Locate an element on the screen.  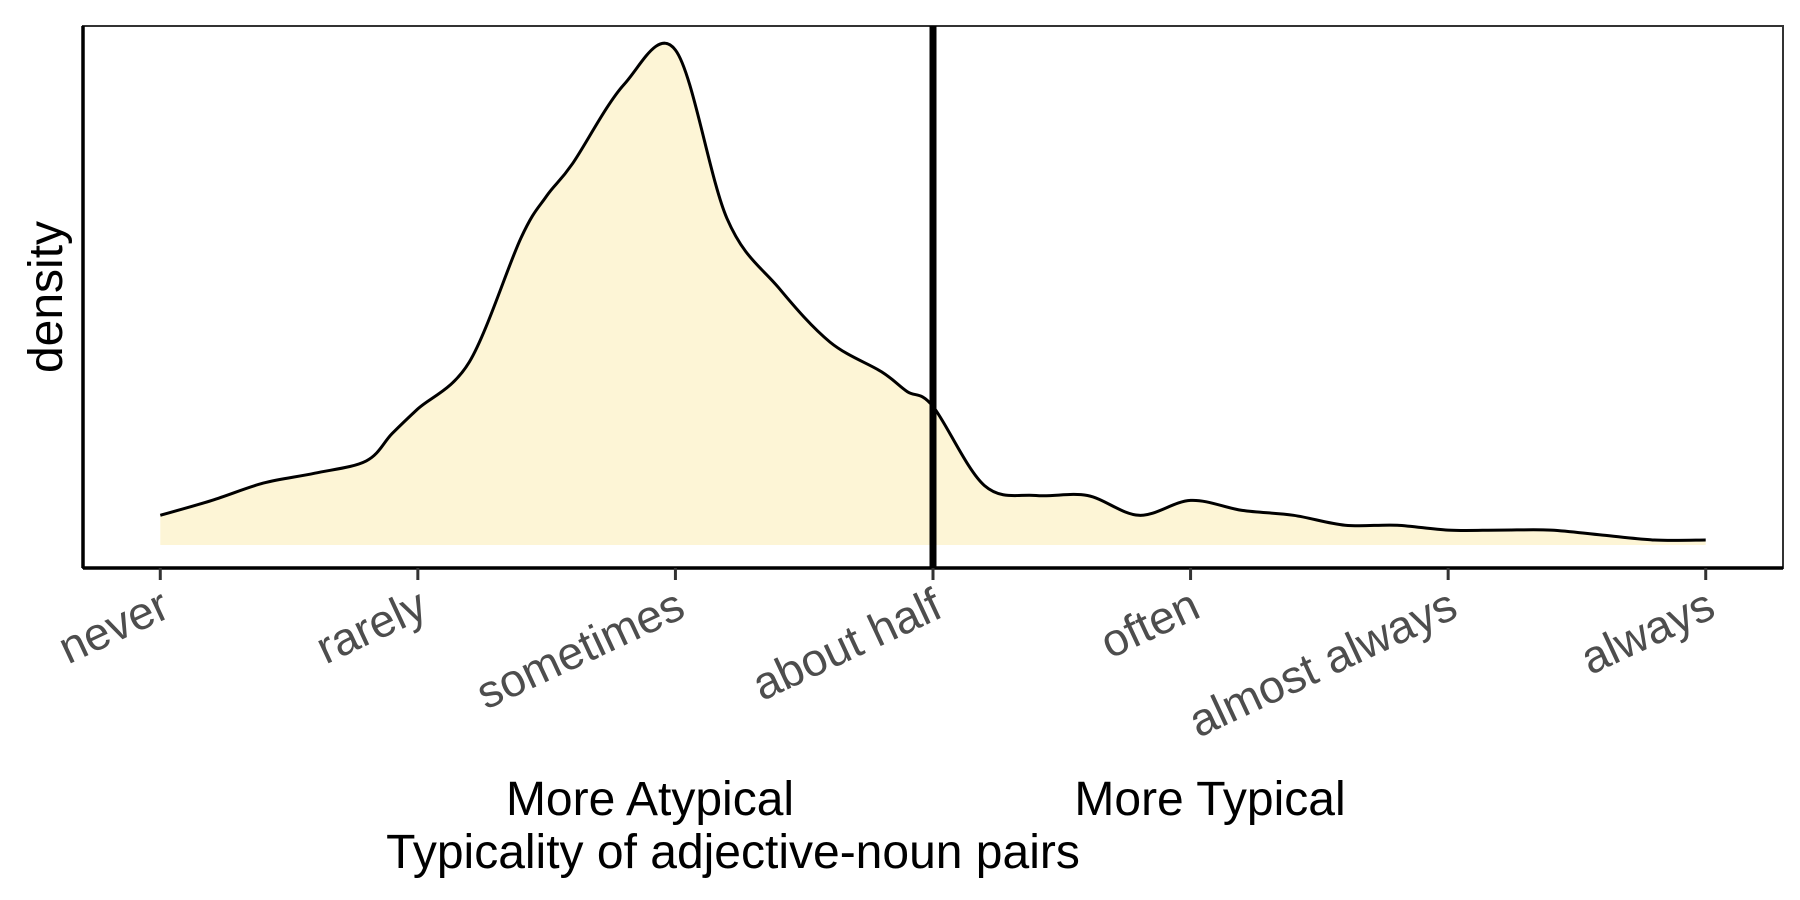
x-ticks is located at coordinates (933, 574).